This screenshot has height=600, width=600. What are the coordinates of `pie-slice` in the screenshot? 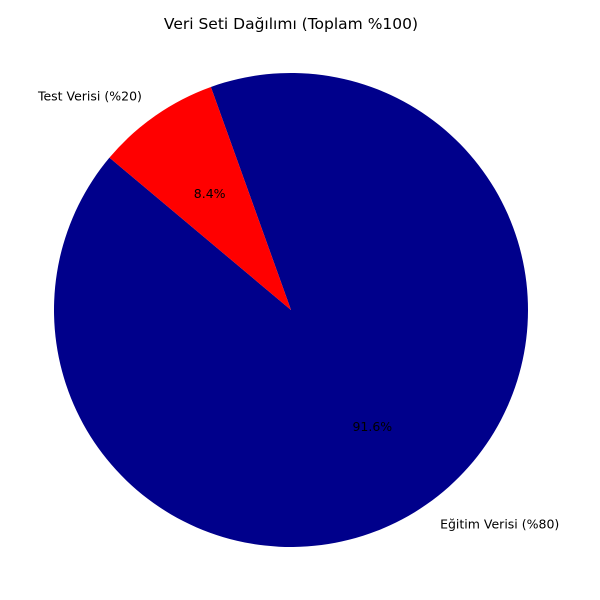 It's located at (200, 198).